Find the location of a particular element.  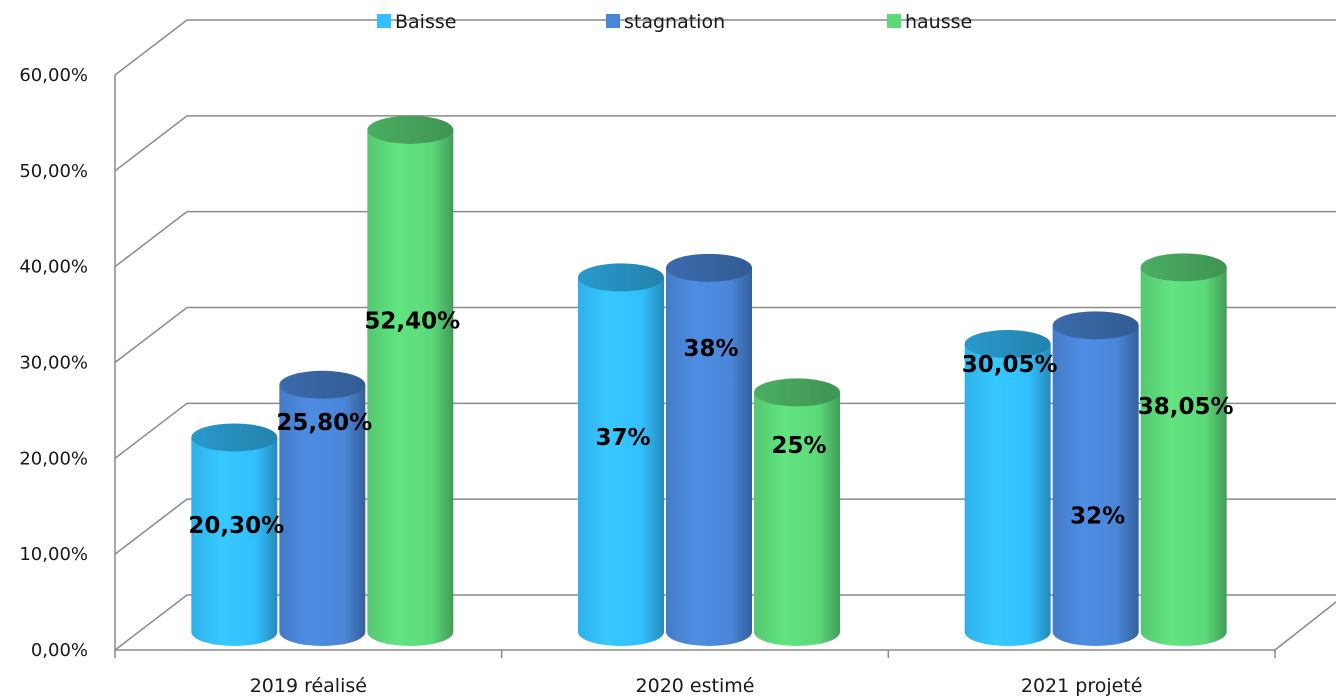

legend: Baisse stagnation hausse is located at coordinates (674, 22).